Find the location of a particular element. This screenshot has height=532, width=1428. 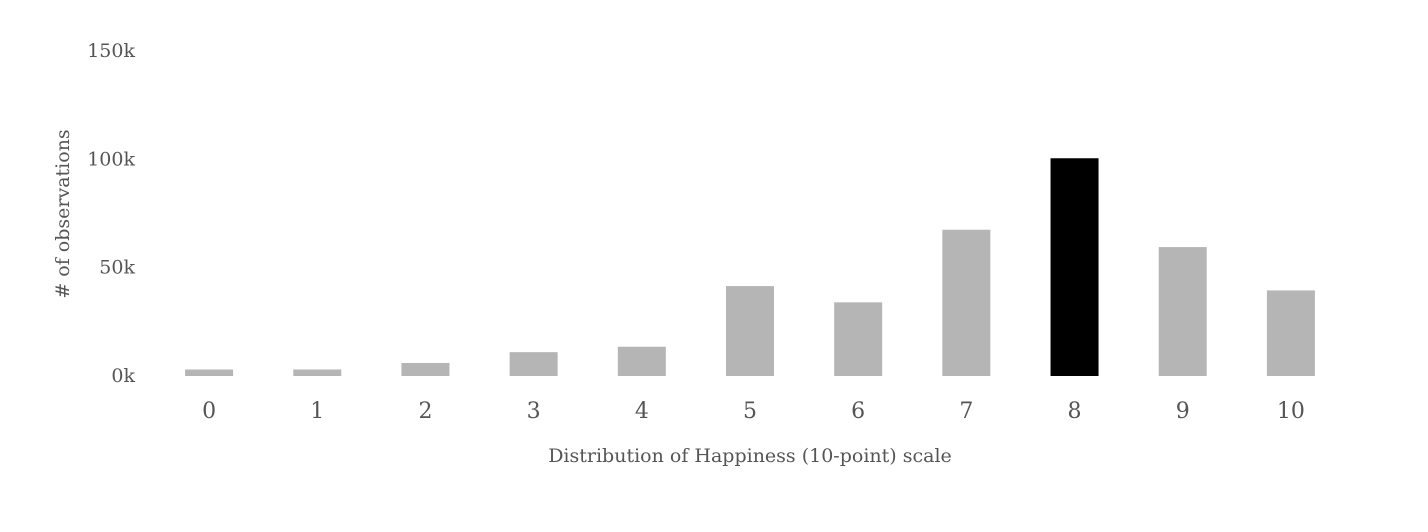

x-tick-label: 0 is located at coordinates (209, 411).